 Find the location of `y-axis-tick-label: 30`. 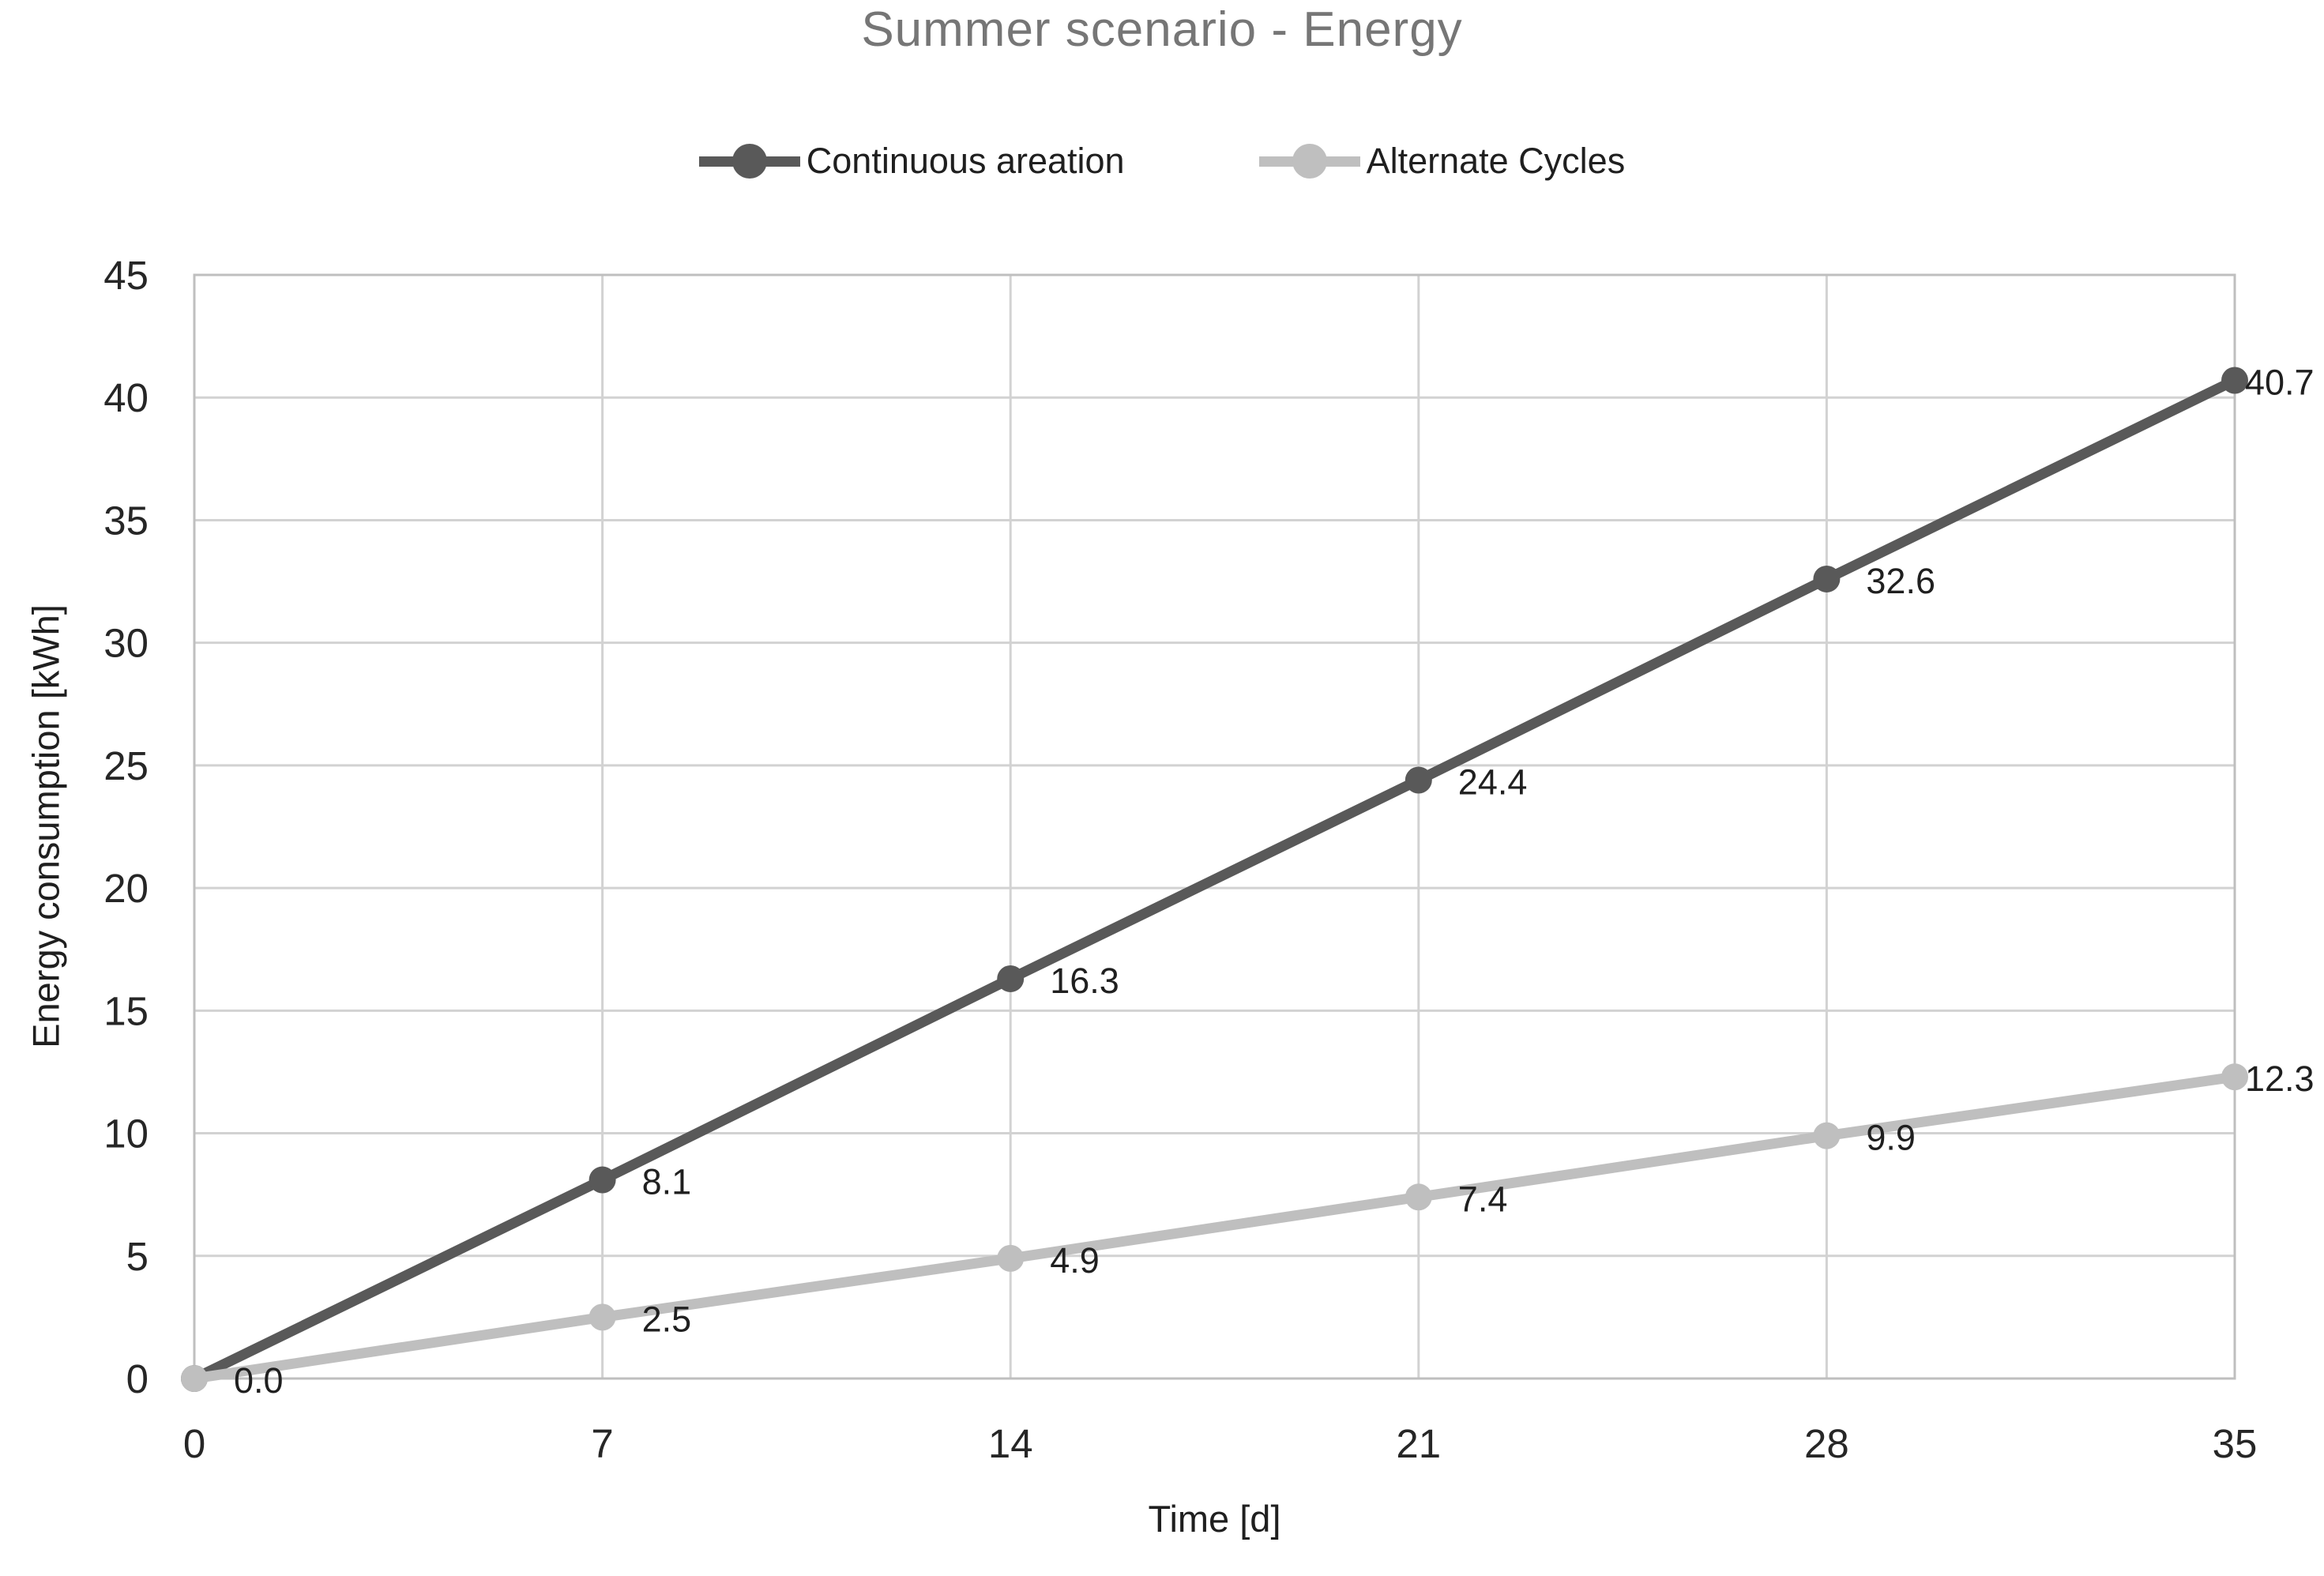

y-axis-tick-label: 30 is located at coordinates (126, 643).